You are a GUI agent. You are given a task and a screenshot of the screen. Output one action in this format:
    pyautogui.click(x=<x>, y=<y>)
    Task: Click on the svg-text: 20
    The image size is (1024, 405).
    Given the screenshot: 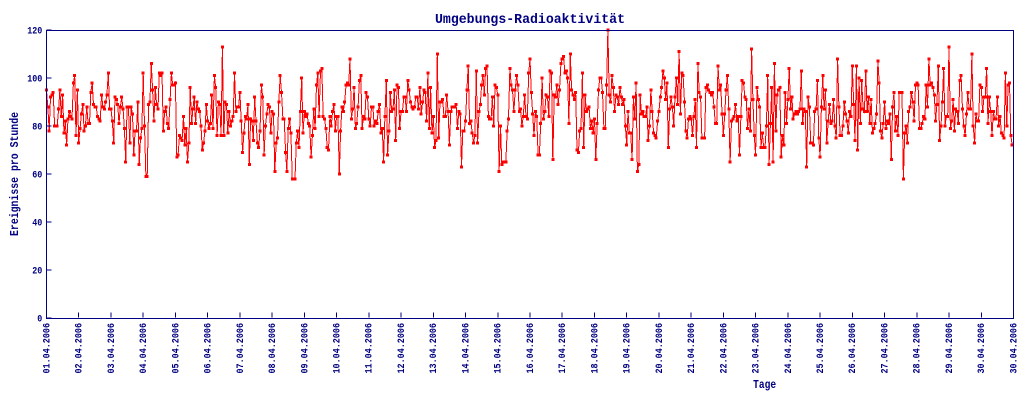 What is the action you would take?
    pyautogui.click(x=37, y=271)
    